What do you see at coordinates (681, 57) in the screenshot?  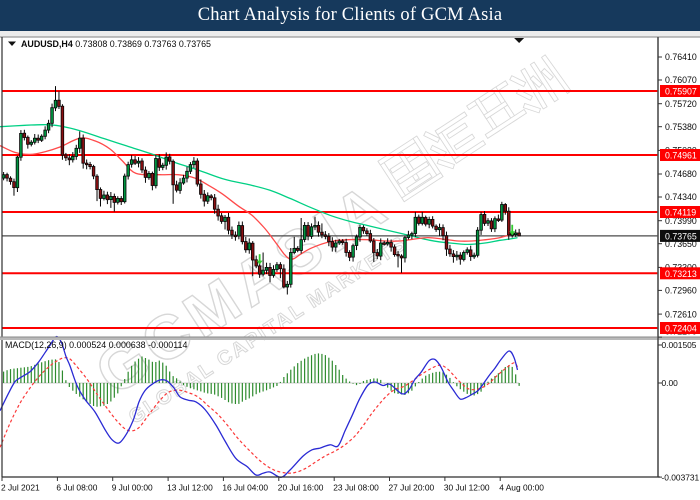 I see `price-axis-label: 0.76410` at bounding box center [681, 57].